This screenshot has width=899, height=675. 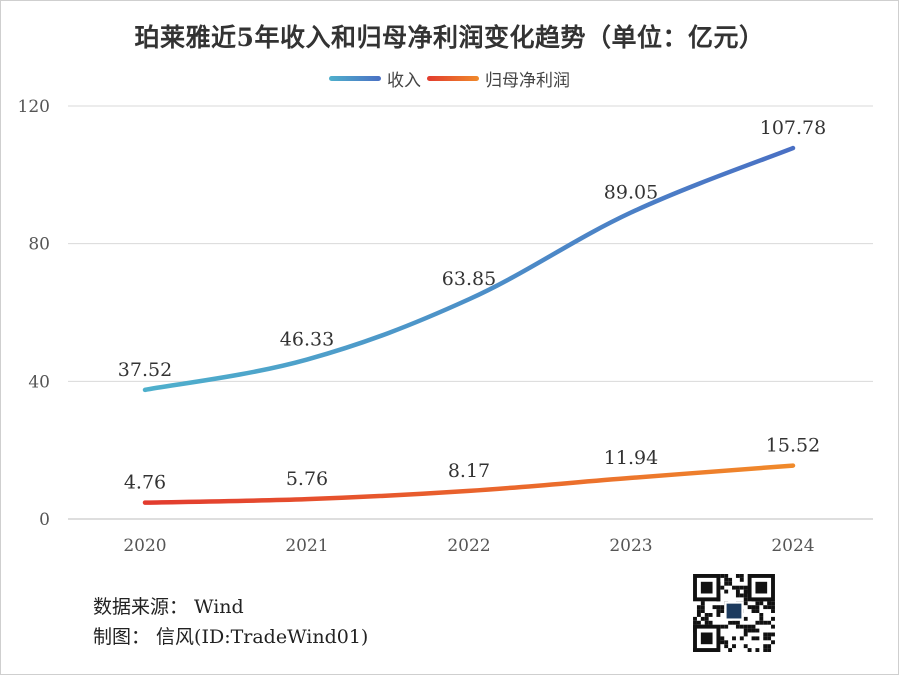 What do you see at coordinates (231, 637) in the screenshot?
I see `chart-author: 制图： 信风(ID:TradeWind01)` at bounding box center [231, 637].